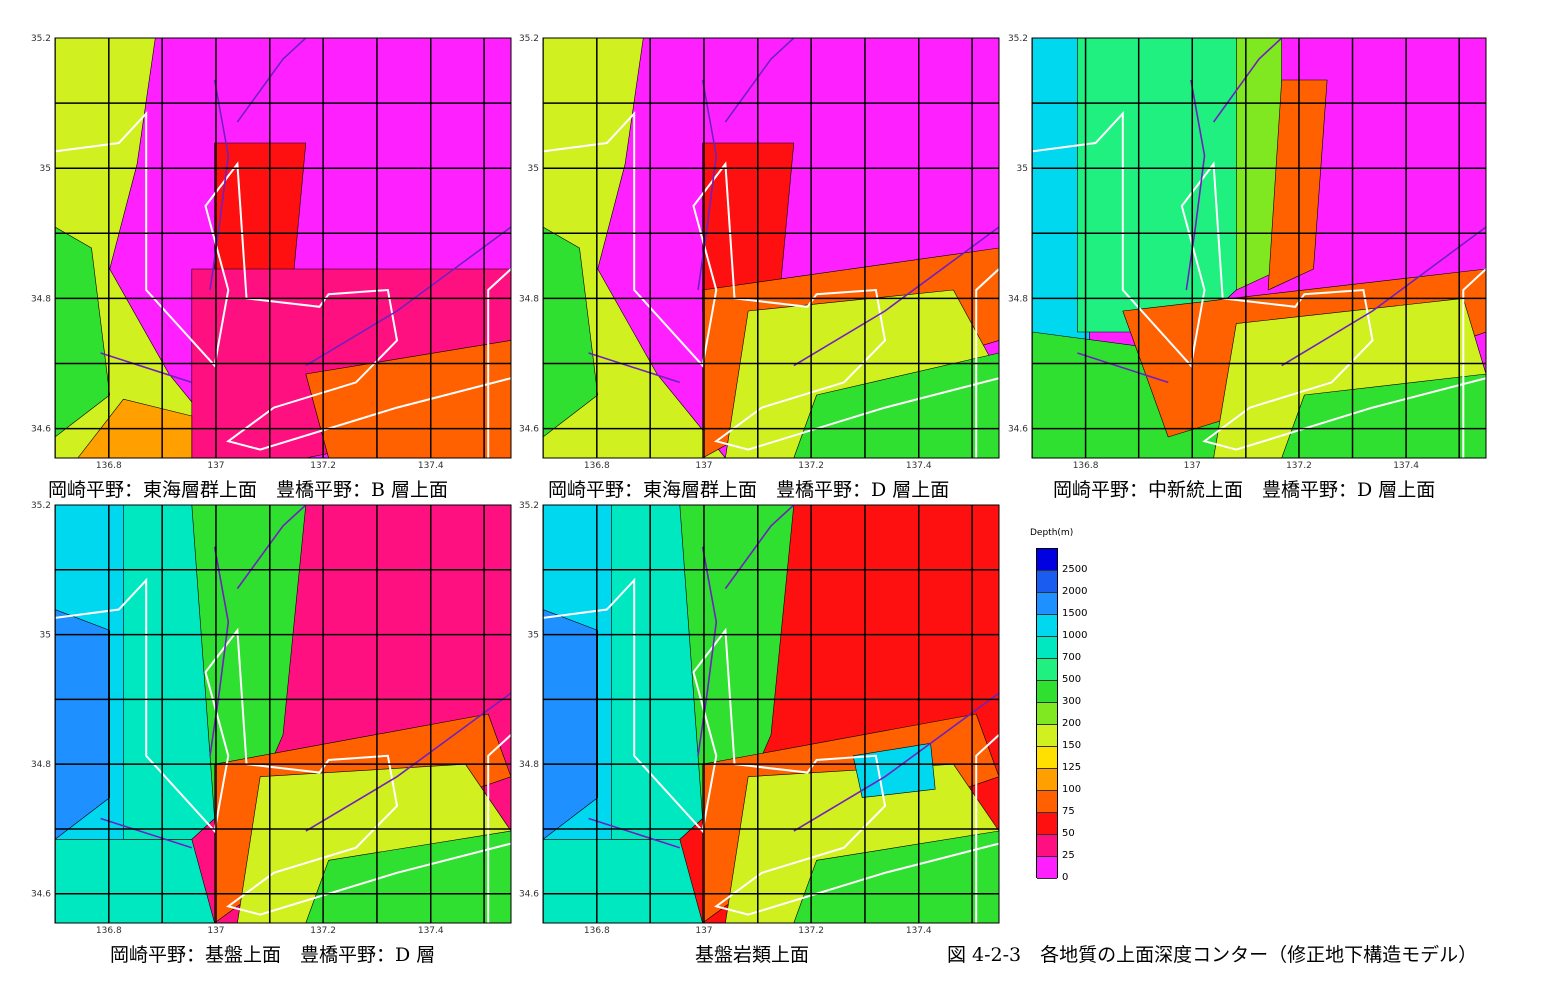 This screenshot has width=1550, height=987. I want to click on panel-caption: 岡崎平野：東海層群上面 豊橋平野：B 層上面, so click(248, 490).